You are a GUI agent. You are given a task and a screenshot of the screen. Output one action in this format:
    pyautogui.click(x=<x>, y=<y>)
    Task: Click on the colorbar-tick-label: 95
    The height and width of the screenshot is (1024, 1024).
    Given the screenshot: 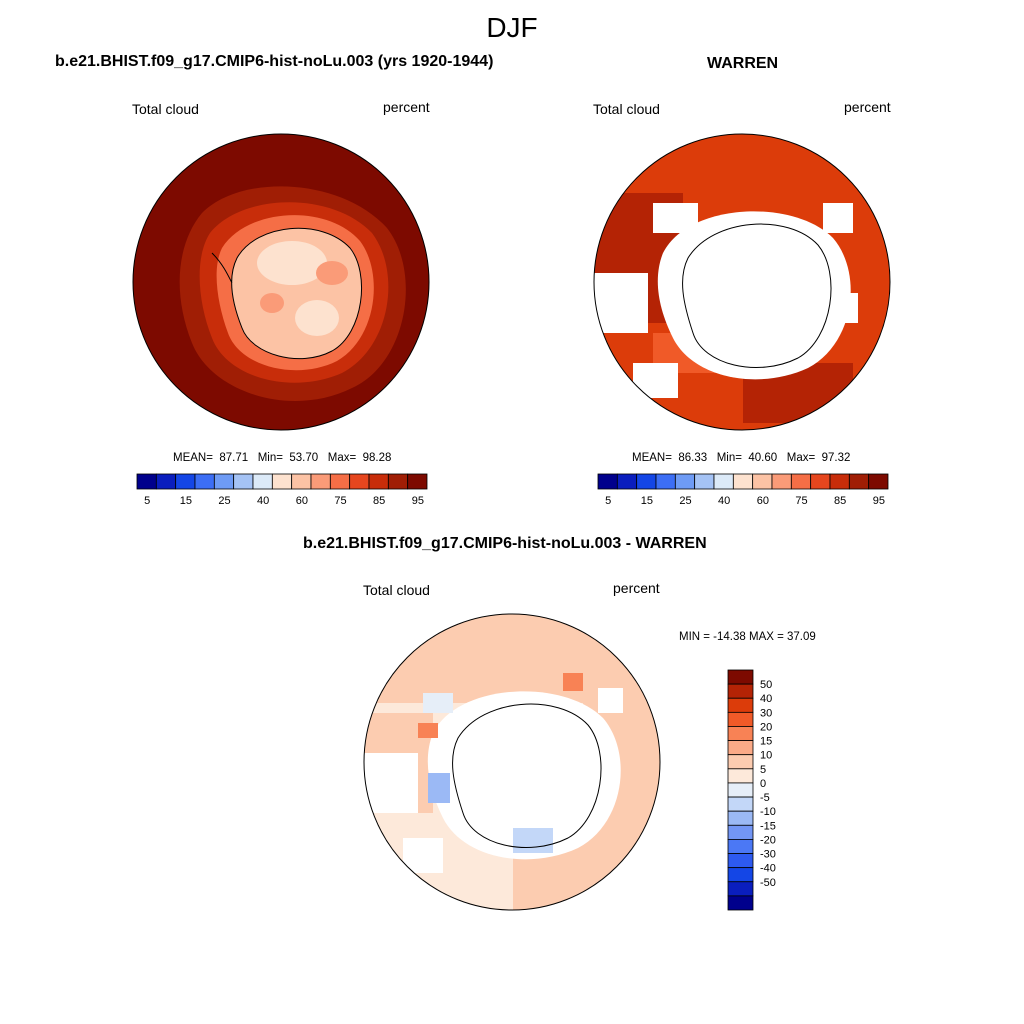 What is the action you would take?
    pyautogui.click(x=879, y=501)
    